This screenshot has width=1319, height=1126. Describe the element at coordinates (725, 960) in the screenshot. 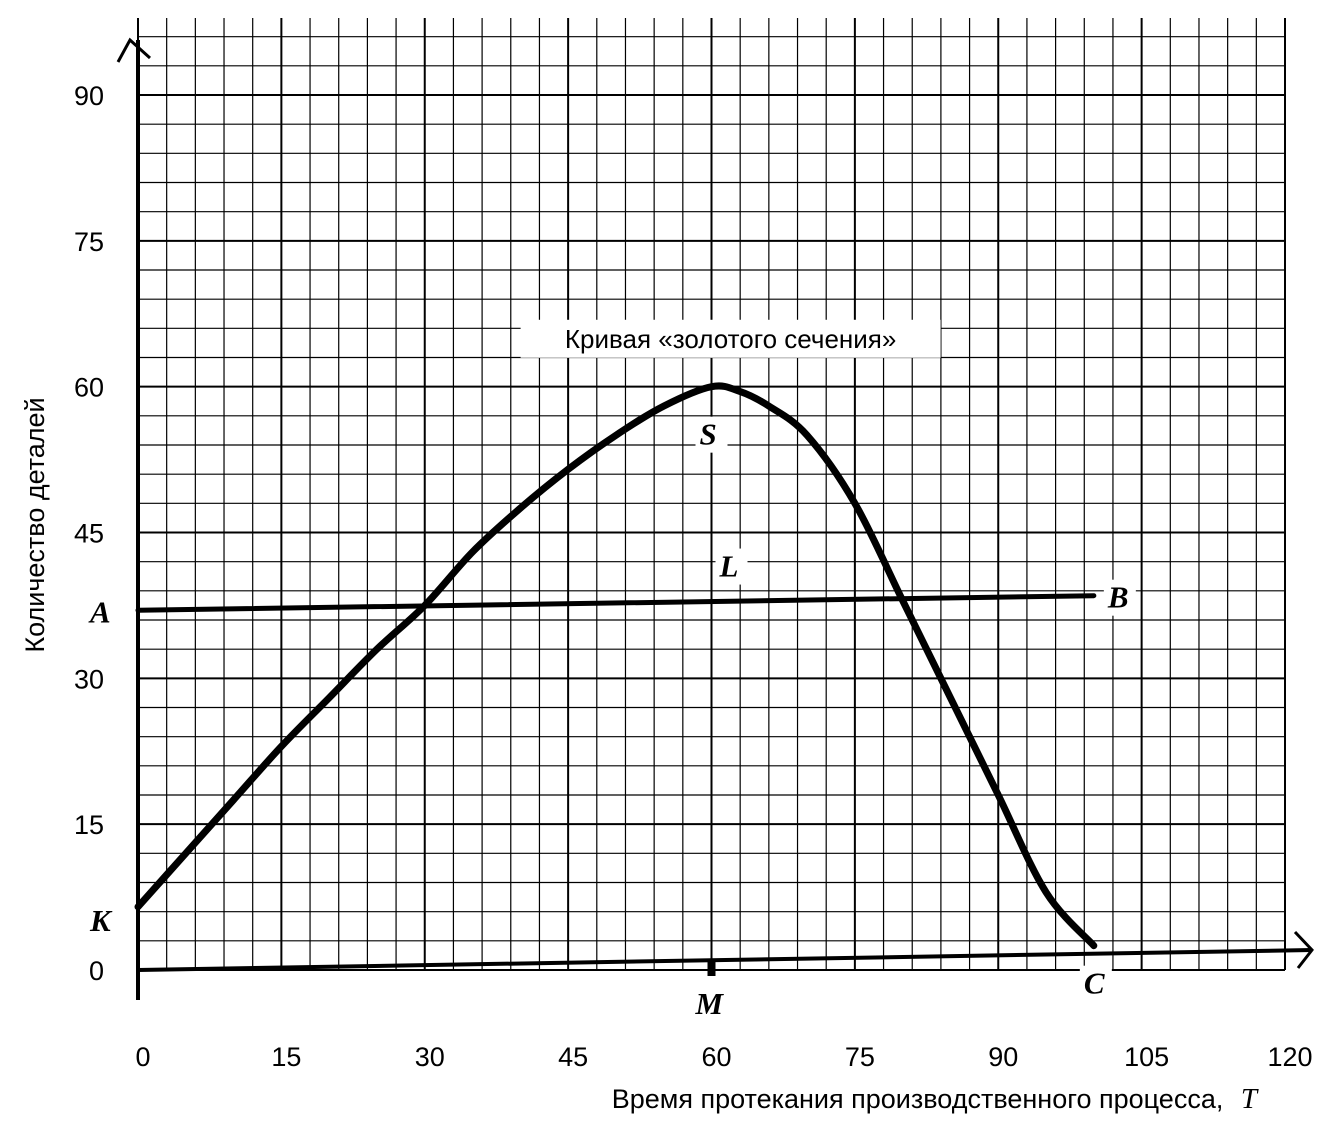

I see `x-axis-line` at that location.